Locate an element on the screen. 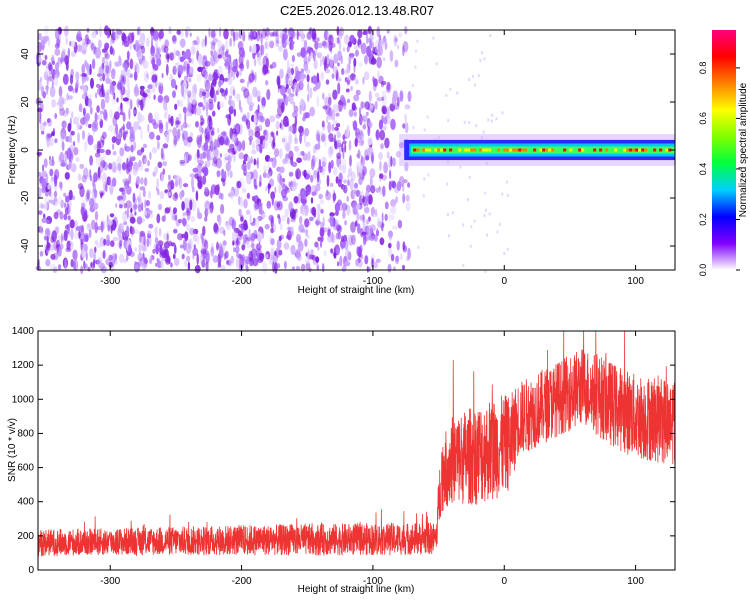 The width and height of the screenshot is (750, 600). spectrogram-y-tick-label: 0 is located at coordinates (25, 150).